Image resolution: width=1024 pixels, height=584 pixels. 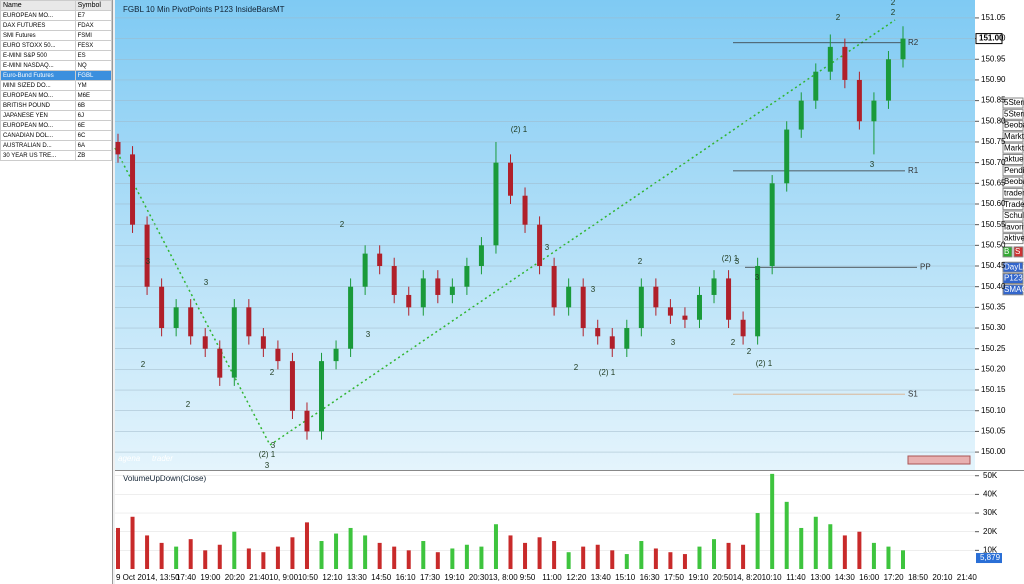 I want to click on side-button-label: 5Stern, so click(x=1014, y=113).